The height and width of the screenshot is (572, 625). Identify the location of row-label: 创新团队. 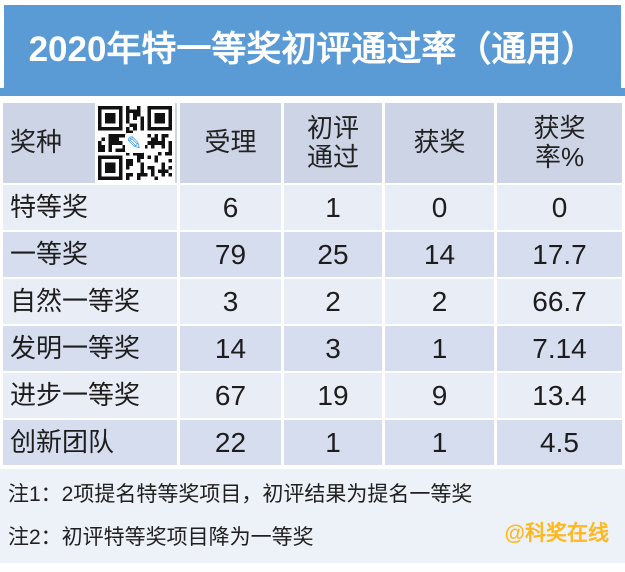
(90, 442).